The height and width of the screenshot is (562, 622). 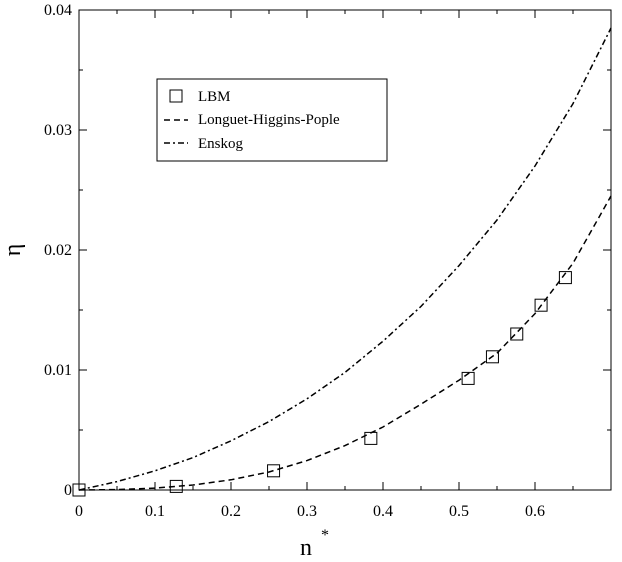 What do you see at coordinates (459, 511) in the screenshot?
I see `x-tick-label: 0.5` at bounding box center [459, 511].